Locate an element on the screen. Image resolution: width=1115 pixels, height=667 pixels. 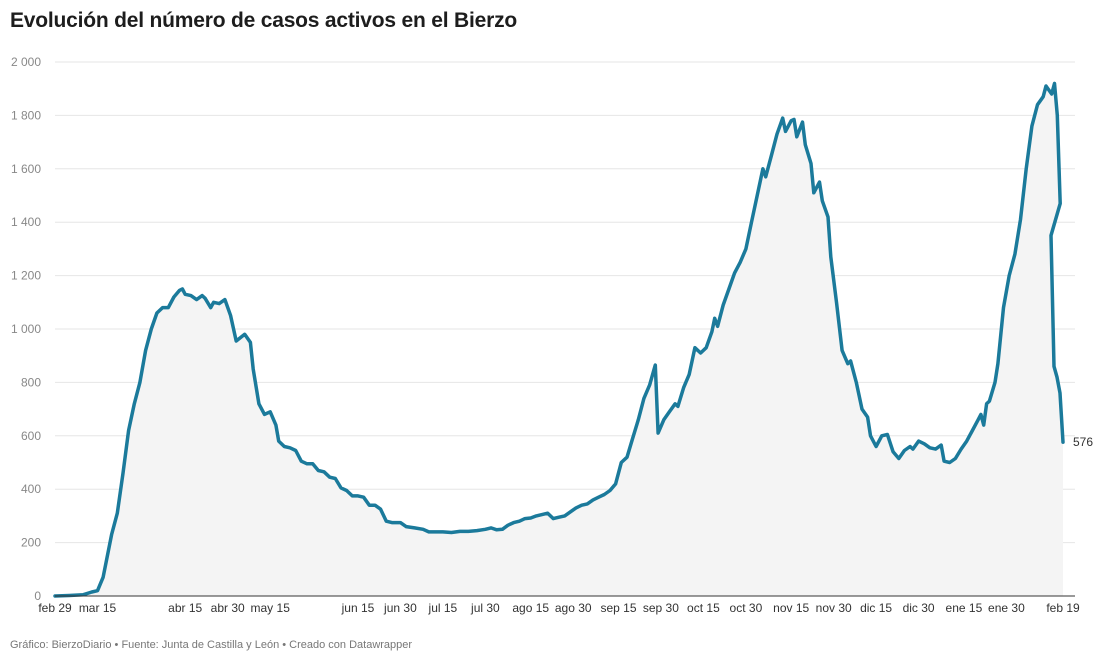
y-tick-label: 1 400 is located at coordinates (26, 222).